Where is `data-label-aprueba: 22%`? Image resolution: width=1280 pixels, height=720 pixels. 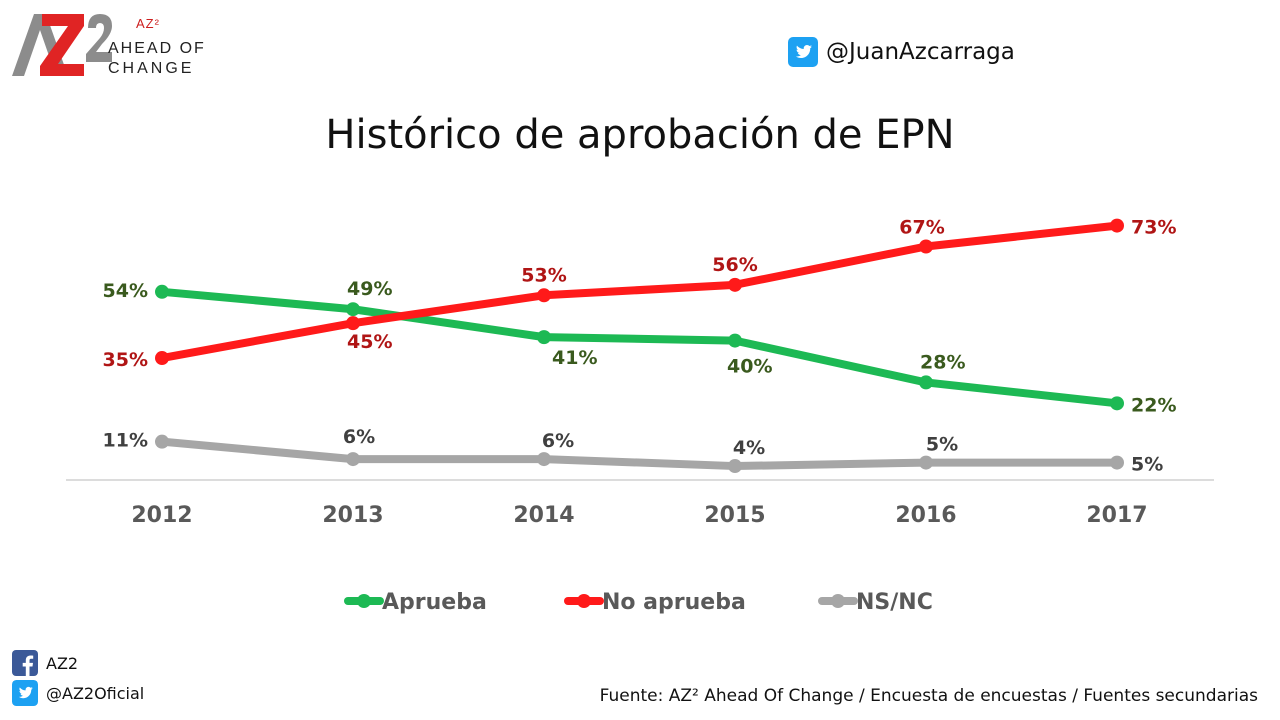 data-label-aprueba: 22% is located at coordinates (1153, 405).